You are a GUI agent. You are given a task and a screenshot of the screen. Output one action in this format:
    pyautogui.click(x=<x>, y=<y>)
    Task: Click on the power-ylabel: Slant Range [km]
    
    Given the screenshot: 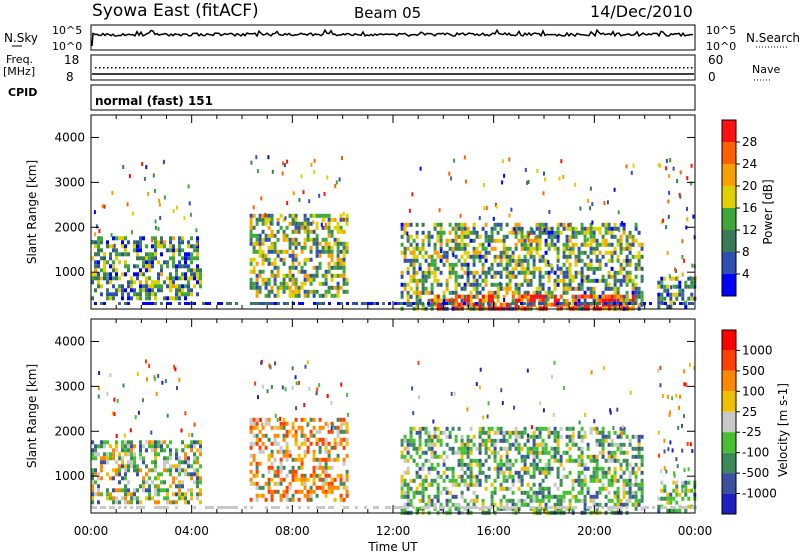 What is the action you would take?
    pyautogui.click(x=32, y=212)
    